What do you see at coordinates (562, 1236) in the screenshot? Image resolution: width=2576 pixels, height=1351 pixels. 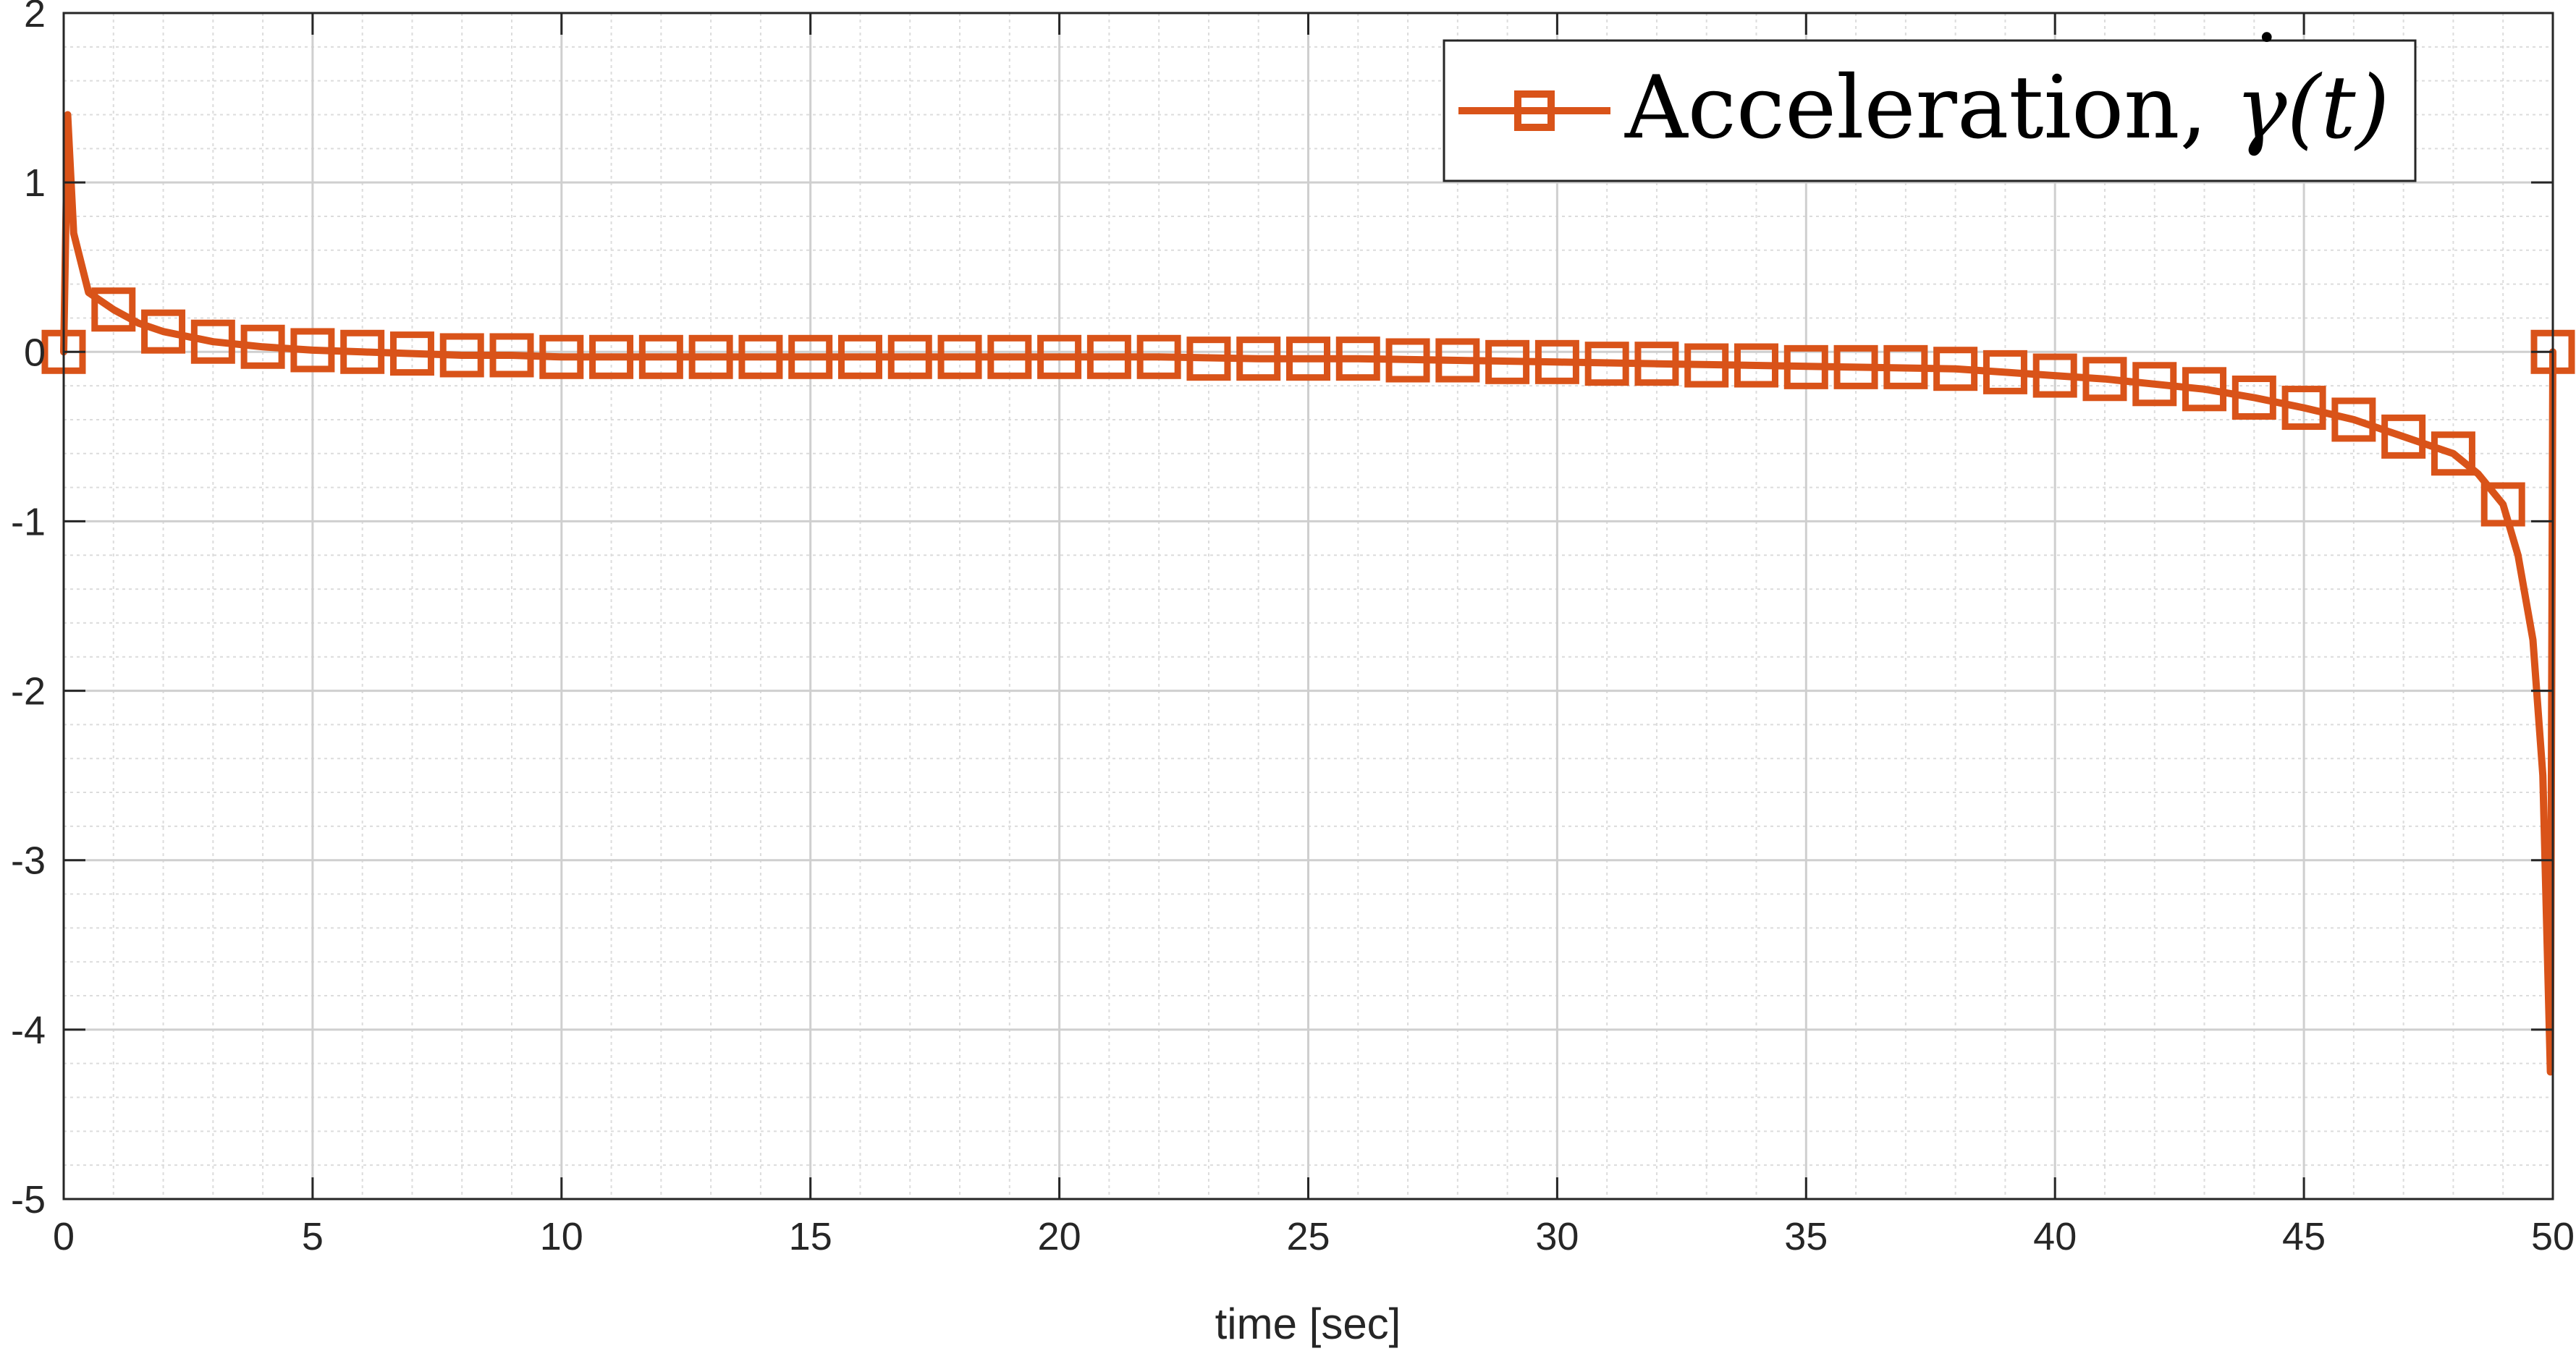 I see `x-tick-label: 10` at bounding box center [562, 1236].